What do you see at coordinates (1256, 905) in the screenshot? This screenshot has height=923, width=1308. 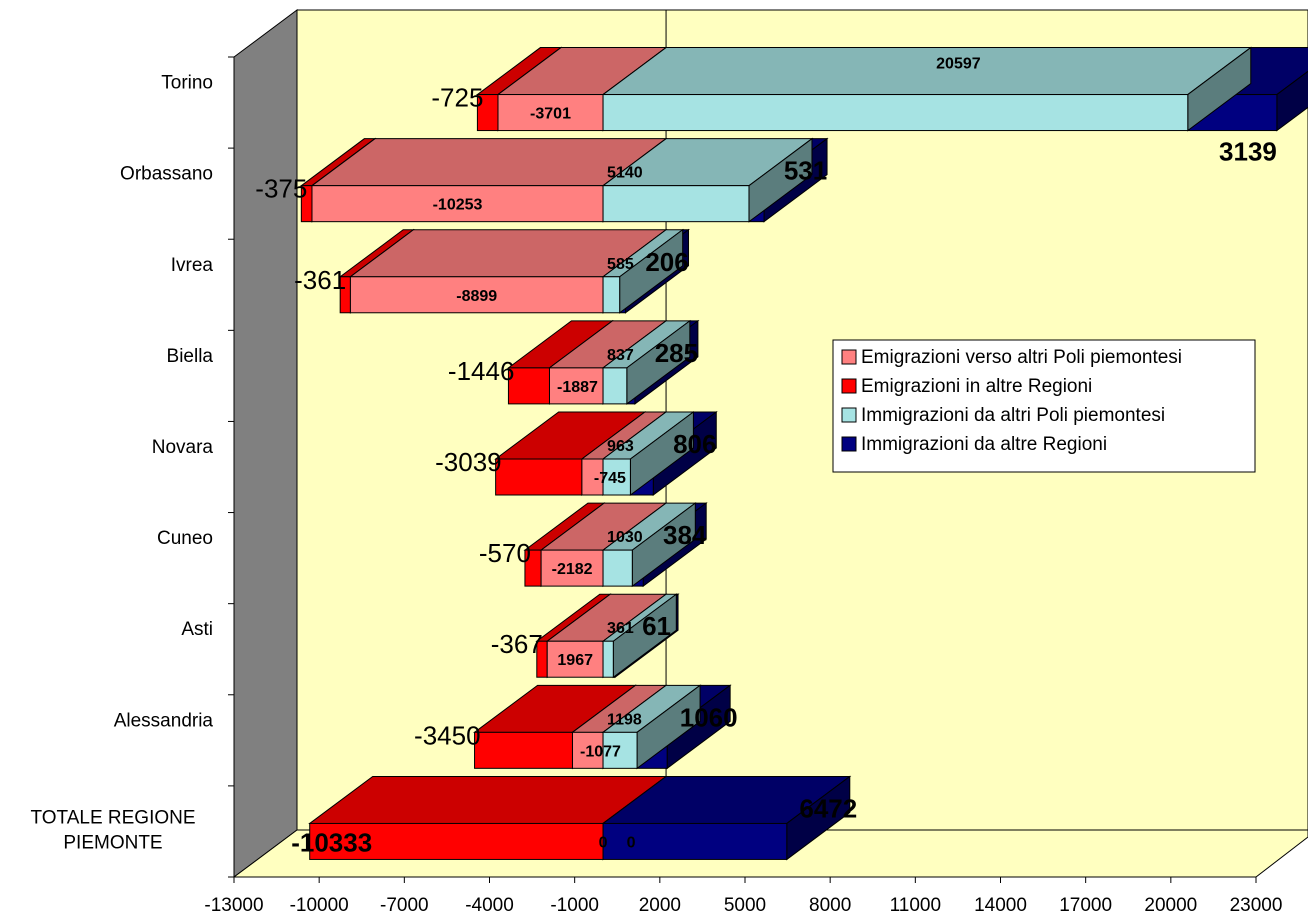 I see `x-tick-label: 23000` at bounding box center [1256, 905].